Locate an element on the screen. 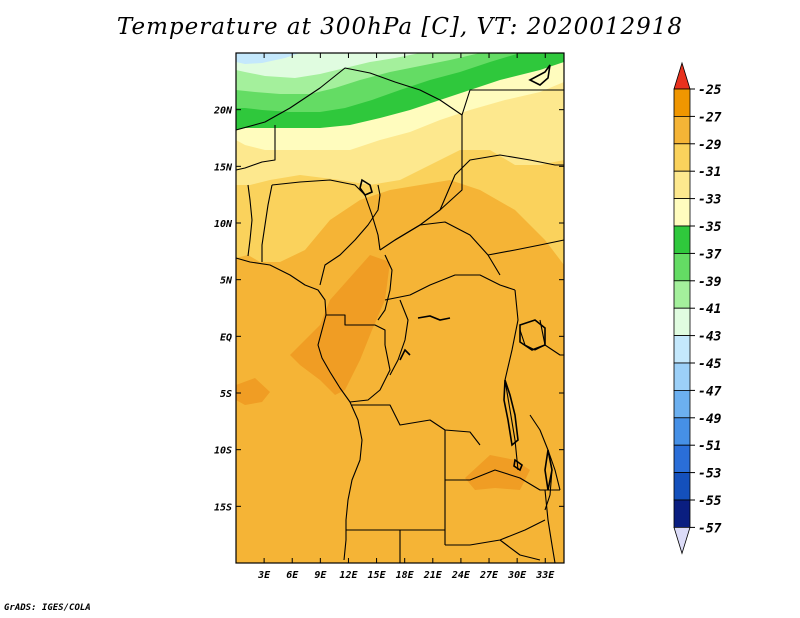 This screenshot has width=800, height=618. x-tick-label: 27E is located at coordinates (489, 575).